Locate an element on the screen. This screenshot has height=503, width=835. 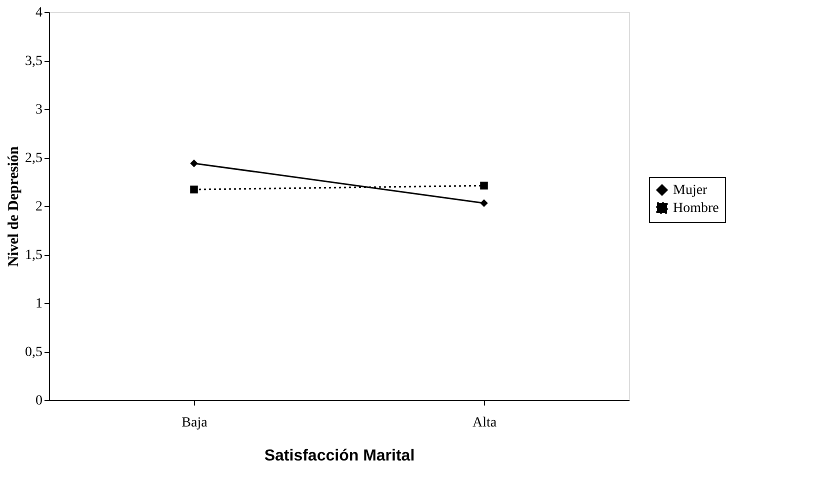
y-tick-label: 4 is located at coordinates (39, 13).